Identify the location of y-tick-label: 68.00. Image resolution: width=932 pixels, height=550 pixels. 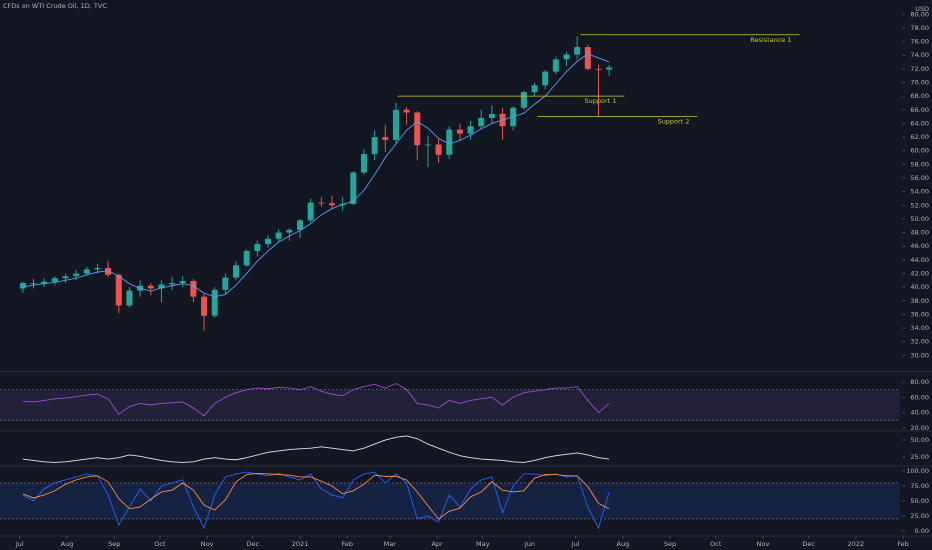
(919, 96).